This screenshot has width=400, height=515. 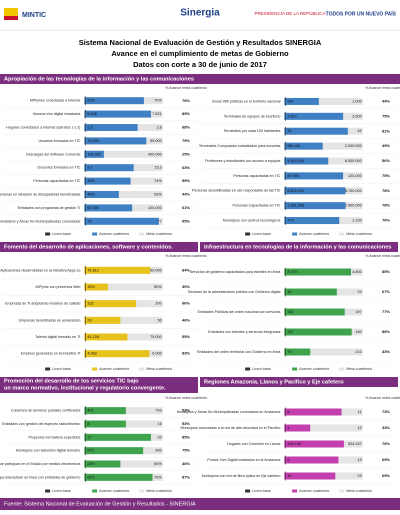 I want to click on section-band, so click(x=99, y=385).